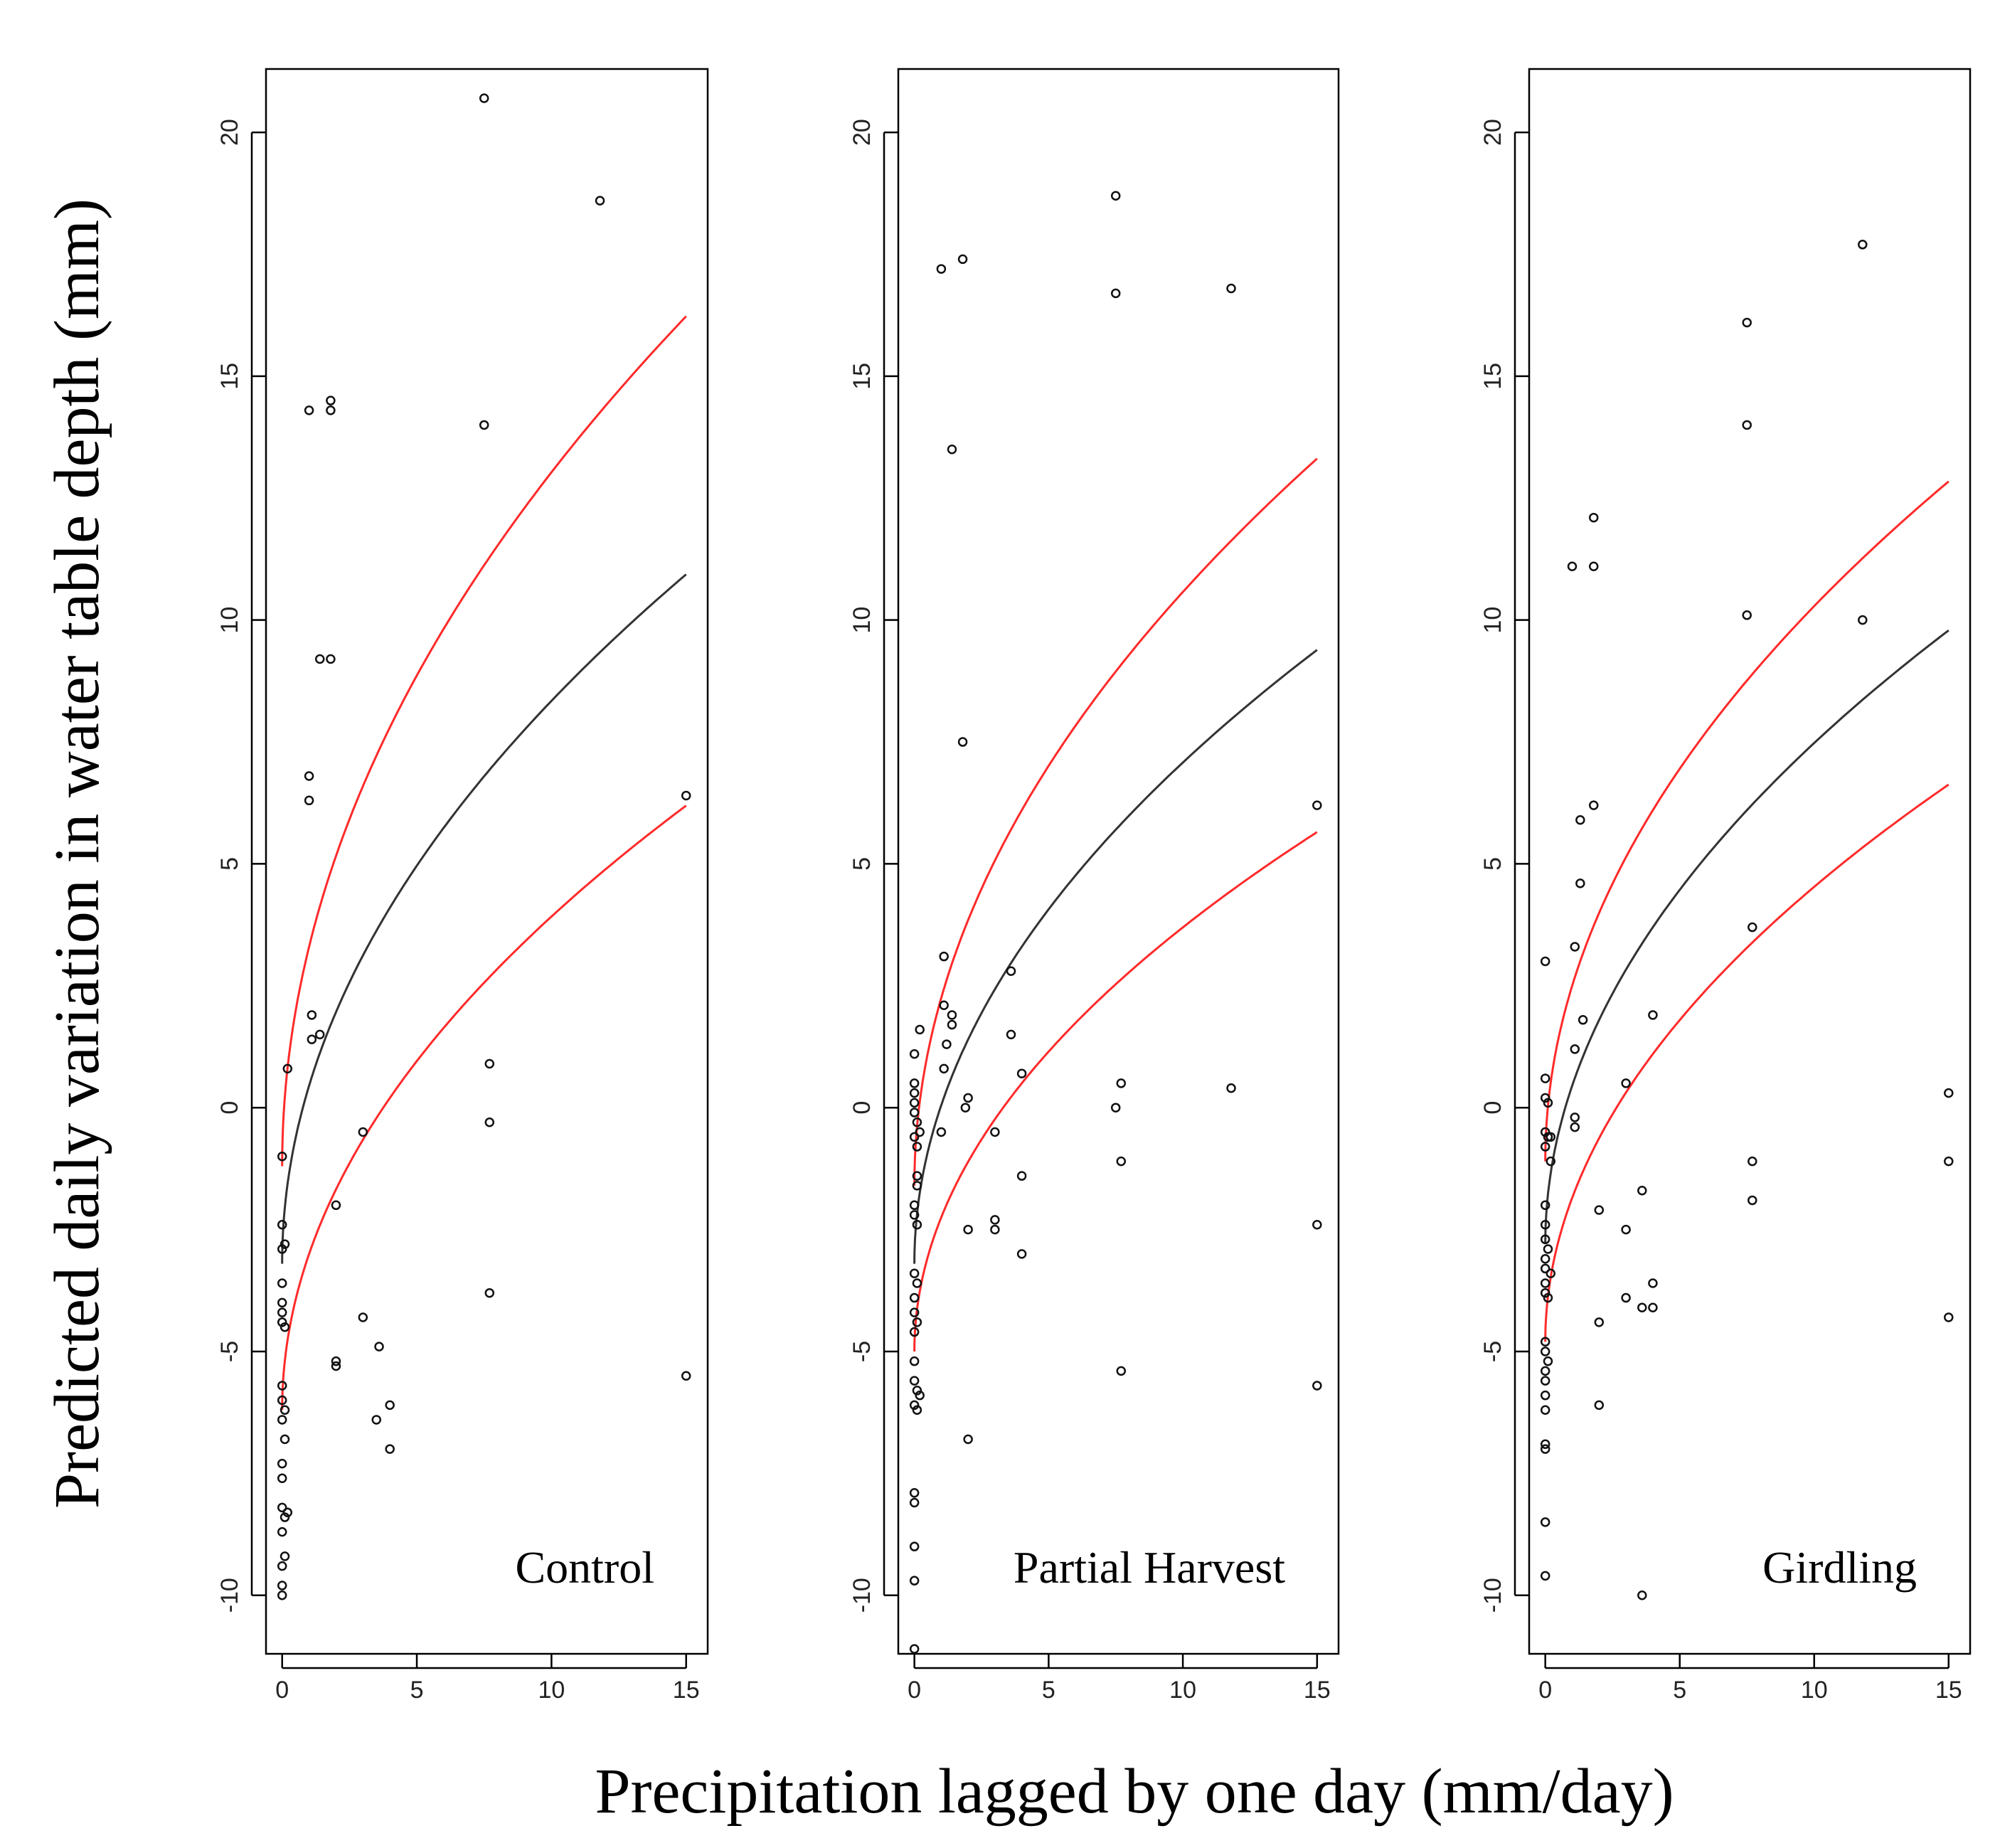  What do you see at coordinates (1149, 1567) in the screenshot?
I see `panel-label: Partial Harvest` at bounding box center [1149, 1567].